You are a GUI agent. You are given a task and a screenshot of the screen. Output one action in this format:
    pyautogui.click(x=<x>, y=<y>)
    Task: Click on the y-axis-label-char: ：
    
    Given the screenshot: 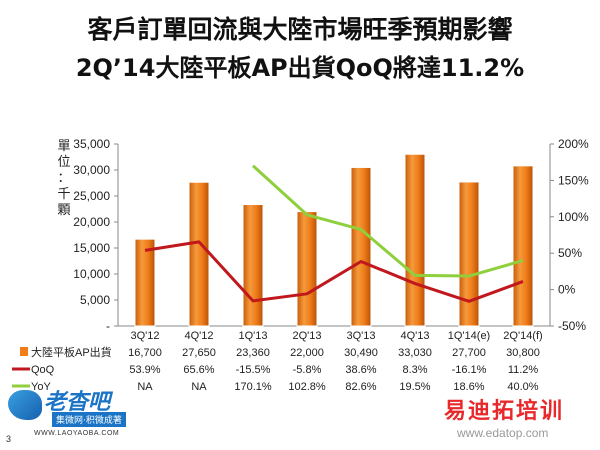 What is the action you would take?
    pyautogui.click(x=63, y=177)
    